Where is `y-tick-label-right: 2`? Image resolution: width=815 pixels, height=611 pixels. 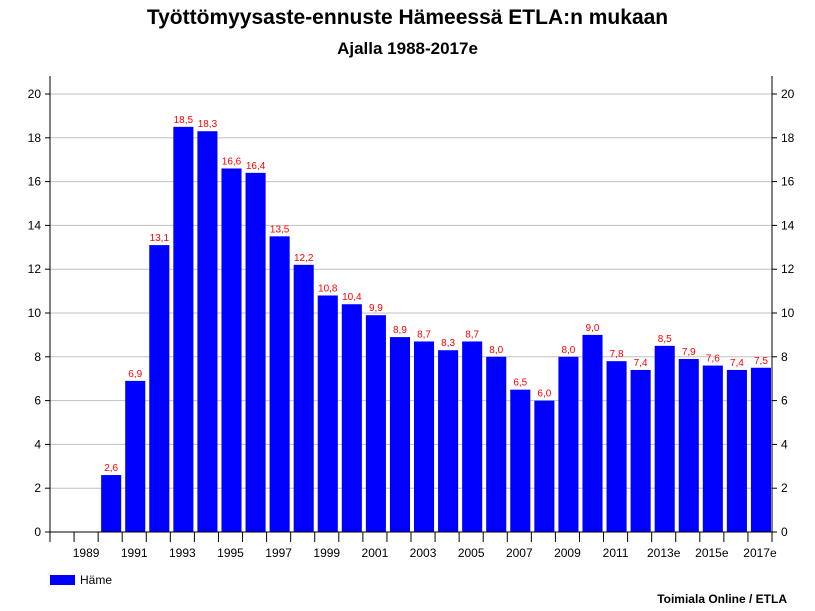 y-tick-label-right: 2 is located at coordinates (784, 488).